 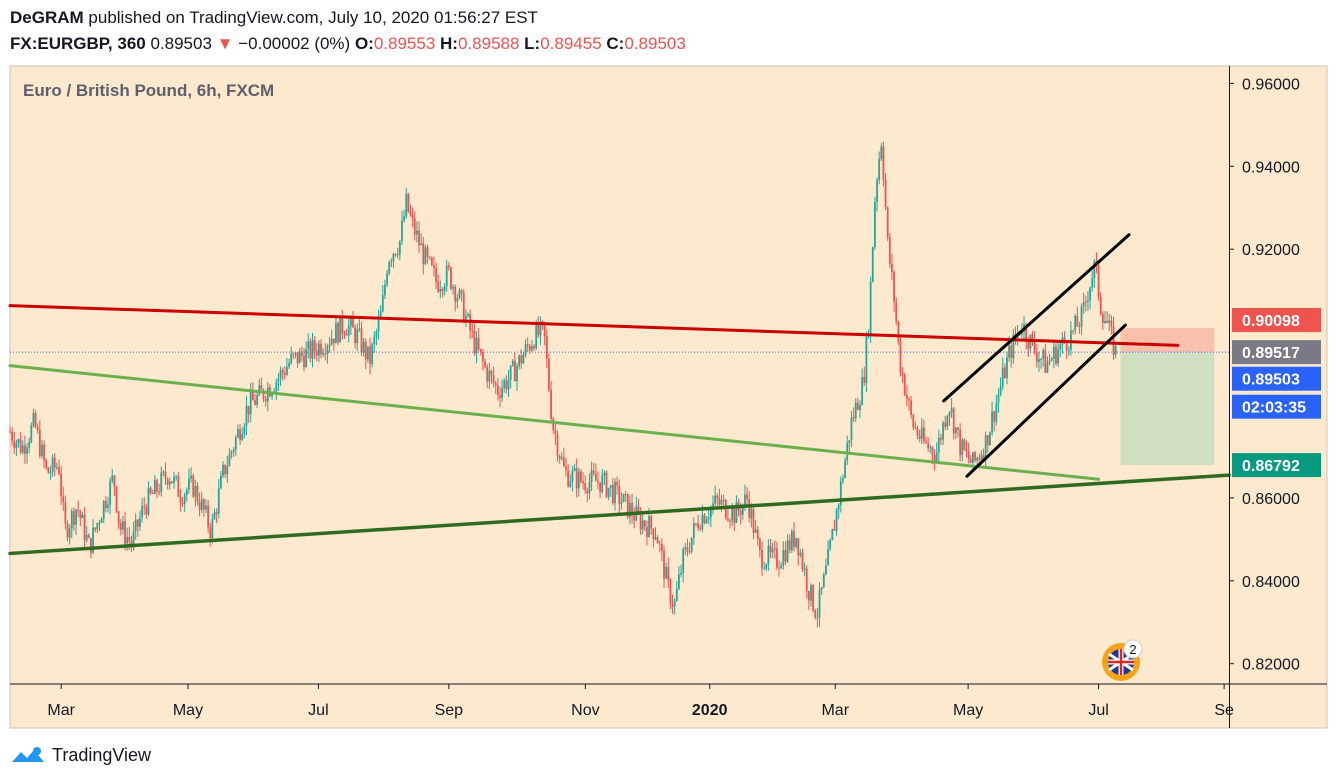 What do you see at coordinates (61, 710) in the screenshot?
I see `time-tick-label: Mar` at bounding box center [61, 710].